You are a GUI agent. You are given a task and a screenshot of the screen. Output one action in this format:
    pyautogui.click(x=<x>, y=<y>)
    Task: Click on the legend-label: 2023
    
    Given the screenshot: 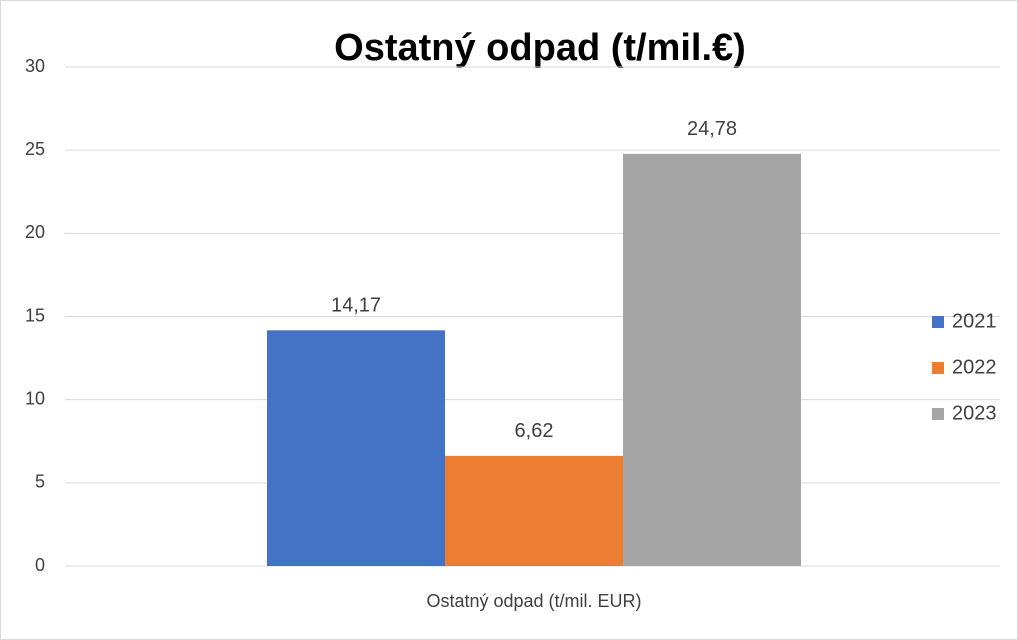 What is the action you would take?
    pyautogui.click(x=974, y=413)
    